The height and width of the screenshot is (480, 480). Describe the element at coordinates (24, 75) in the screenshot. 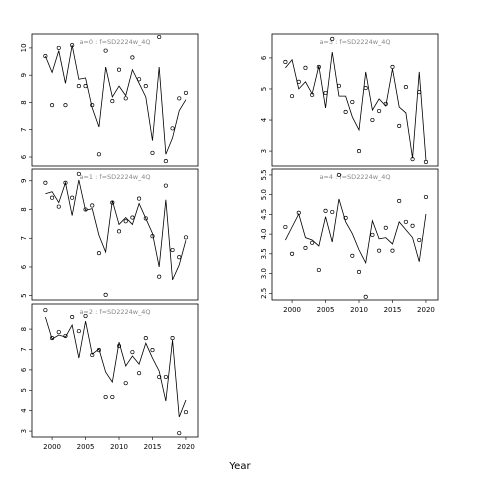

I see `y-tick-label: 9` at that location.